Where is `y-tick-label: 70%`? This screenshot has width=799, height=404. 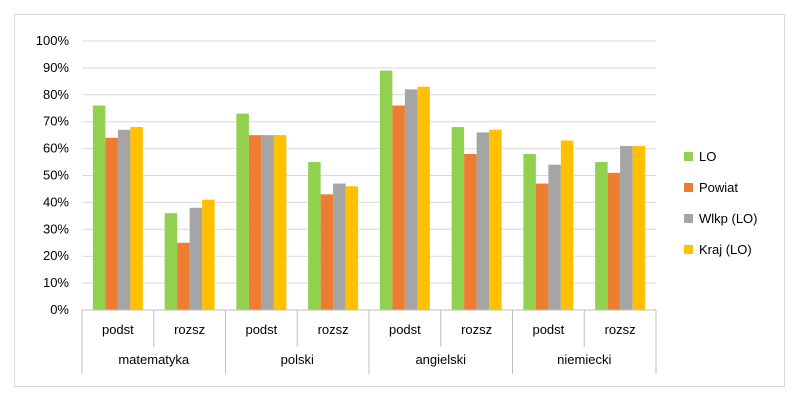
y-tick-label: 70% is located at coordinates (56, 121).